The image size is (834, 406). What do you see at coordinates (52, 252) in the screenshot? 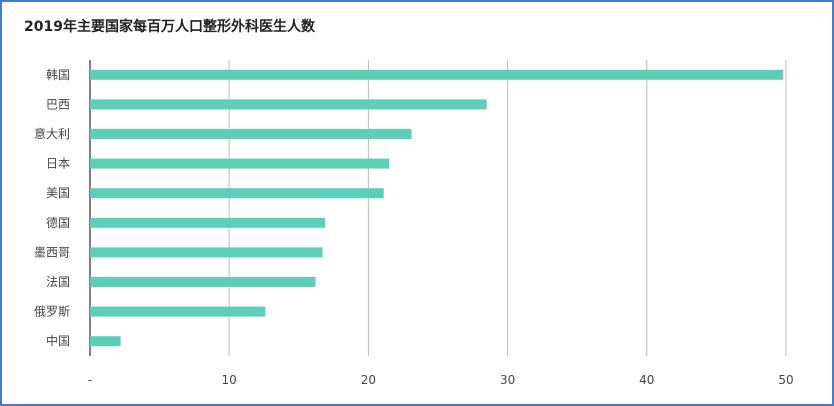
I see `category-label: 墨西哥` at bounding box center [52, 252].